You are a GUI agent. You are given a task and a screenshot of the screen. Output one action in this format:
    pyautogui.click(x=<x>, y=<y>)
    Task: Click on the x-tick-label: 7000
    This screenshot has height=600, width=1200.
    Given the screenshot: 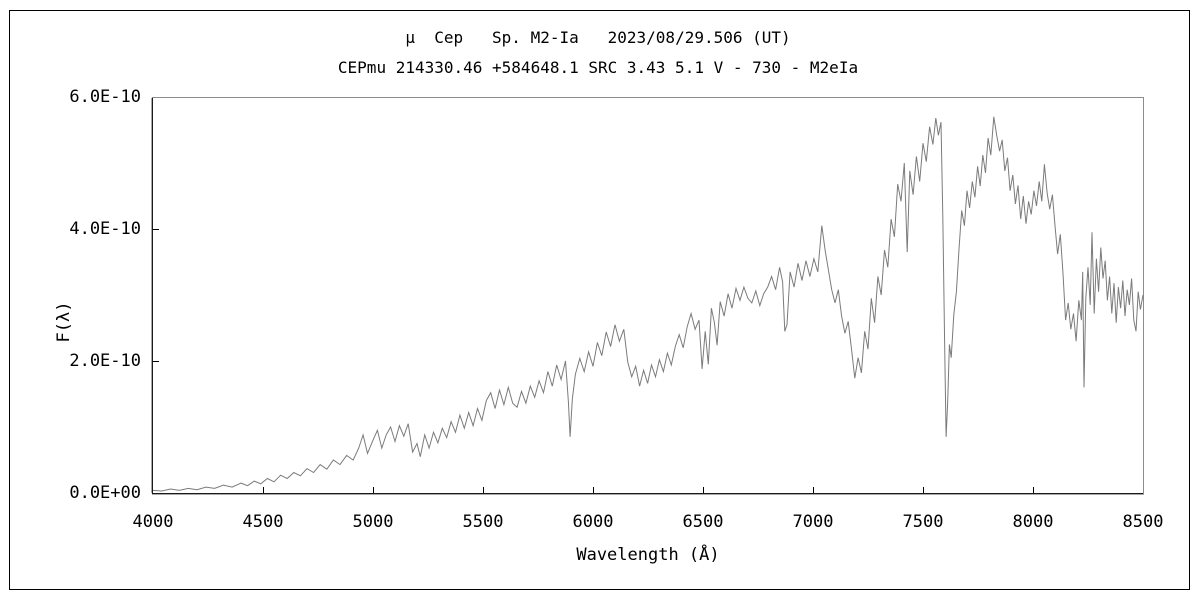 What is the action you would take?
    pyautogui.click(x=813, y=522)
    